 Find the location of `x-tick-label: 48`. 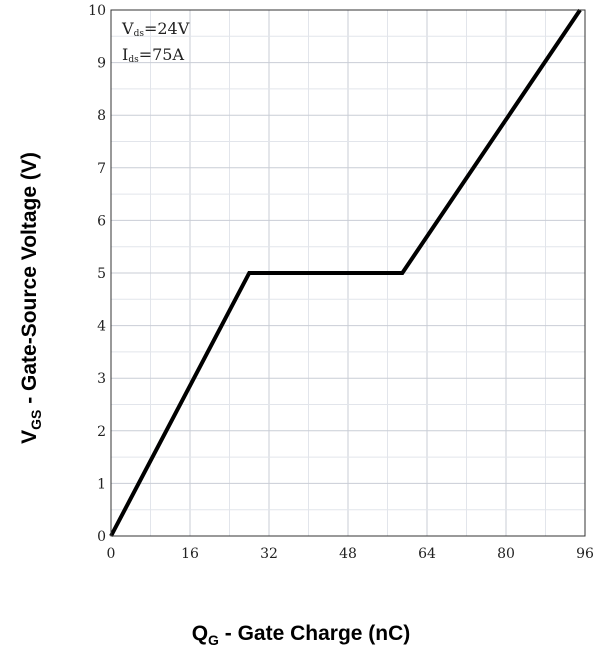

x-tick-label: 48 is located at coordinates (348, 554).